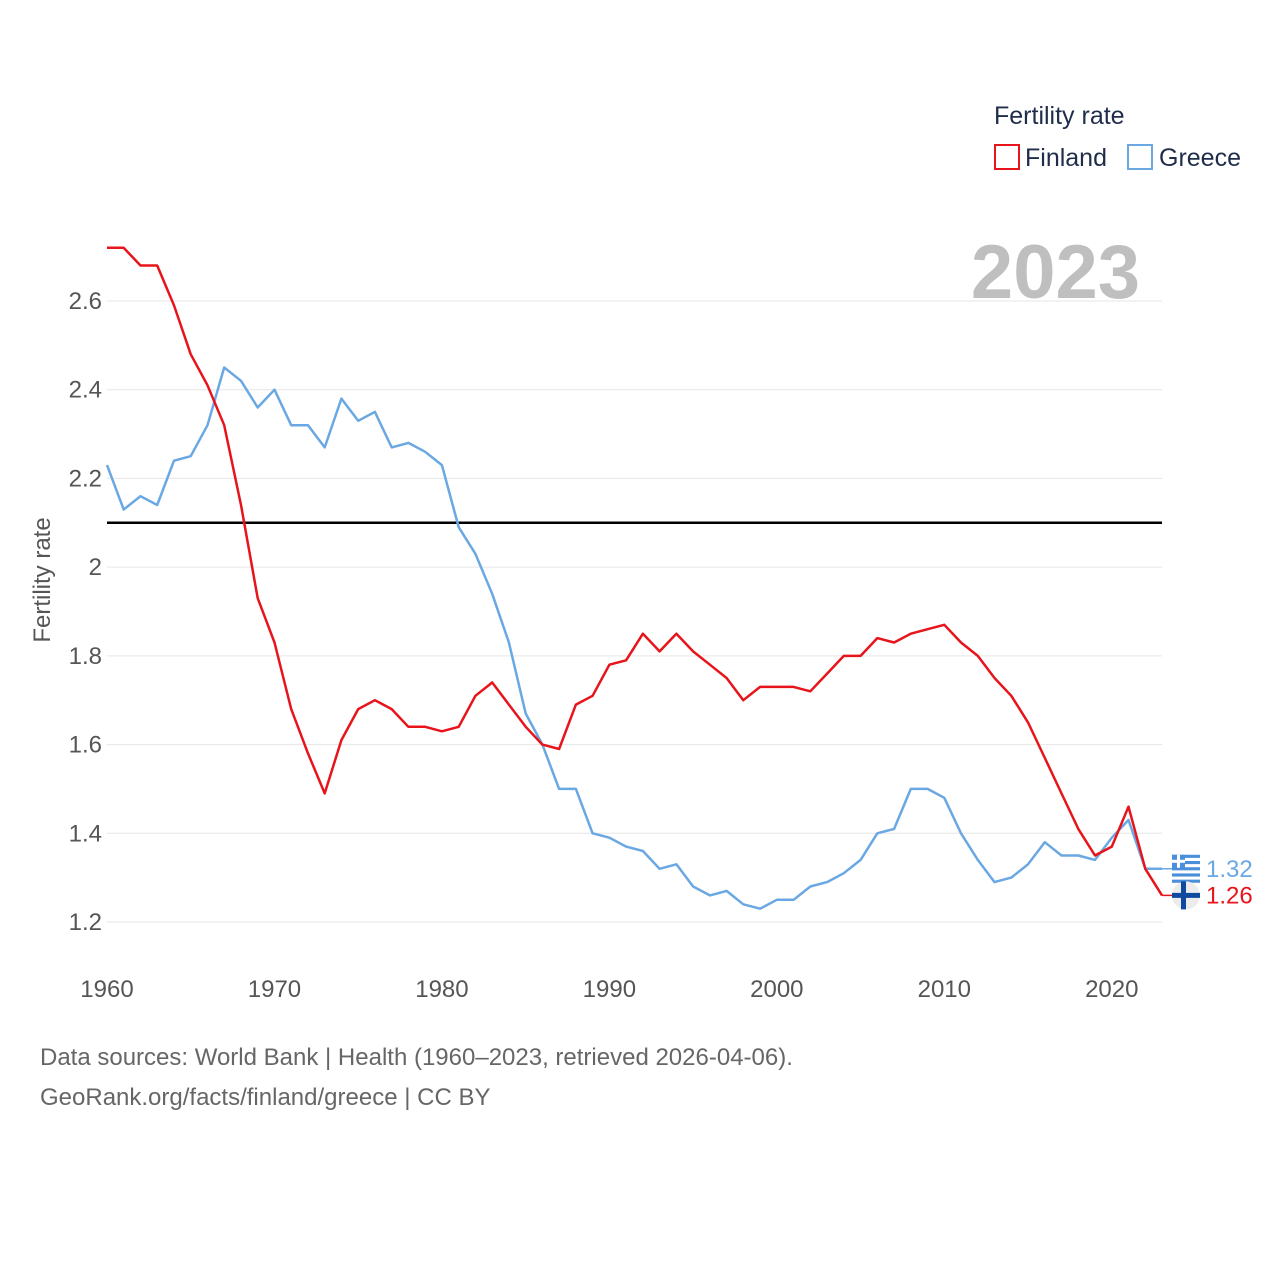  What do you see at coordinates (1186, 868) in the screenshot?
I see `flag-greece-icon` at bounding box center [1186, 868].